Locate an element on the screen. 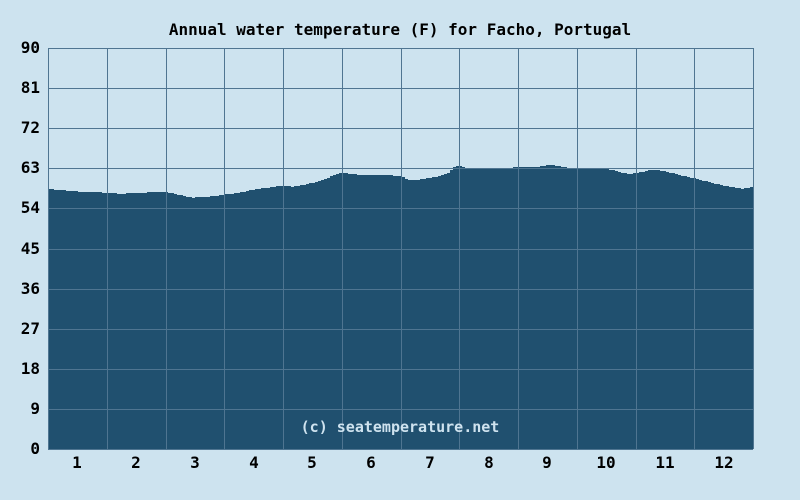 Image resolution: width=800 pixels, height=500 pixels. x-tick-label: 12 is located at coordinates (723, 462).